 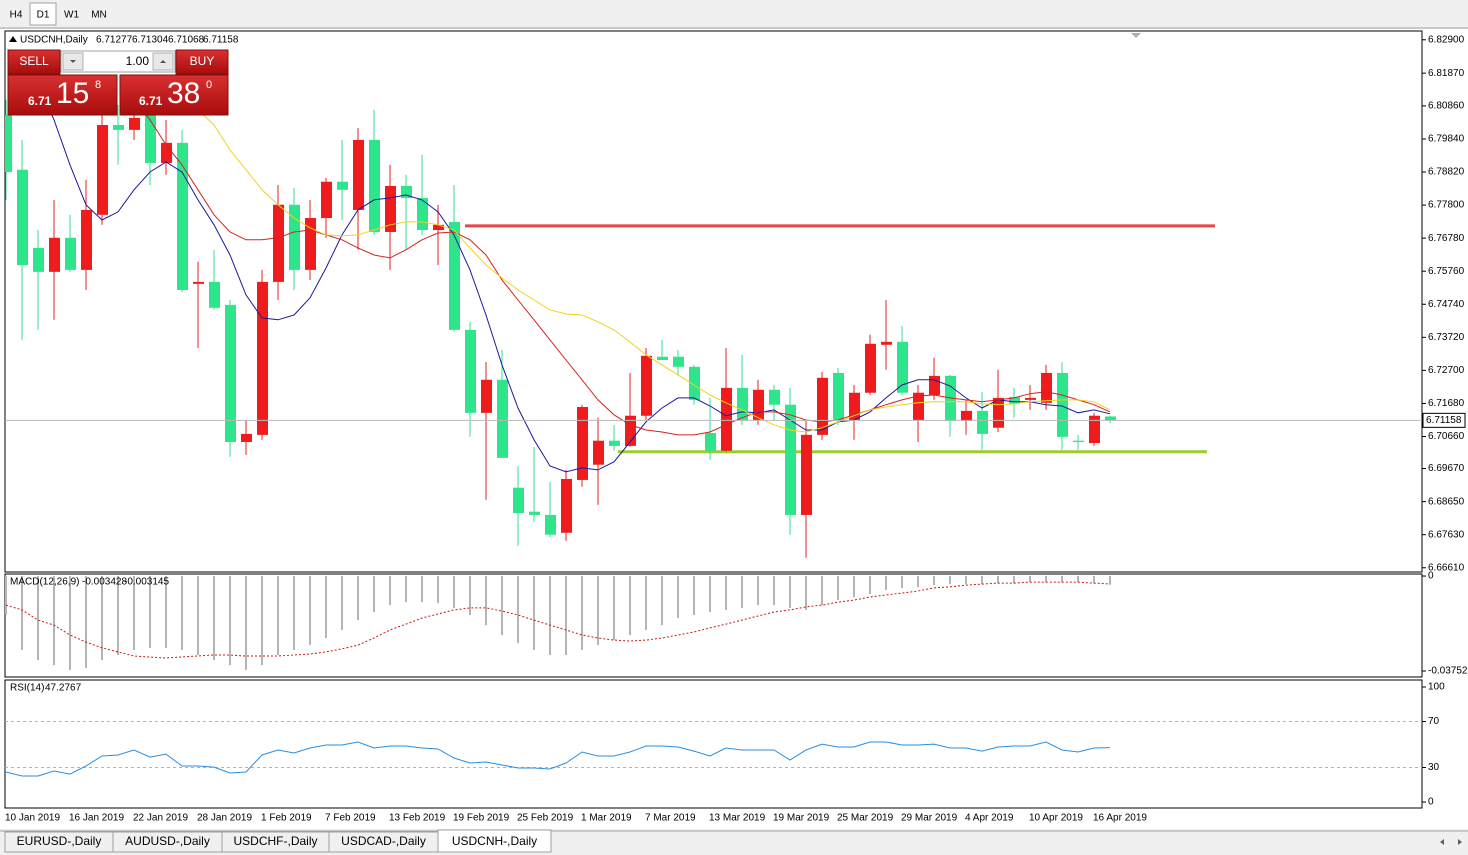 What do you see at coordinates (118, 61) in the screenshot?
I see `volume-box` at bounding box center [118, 61].